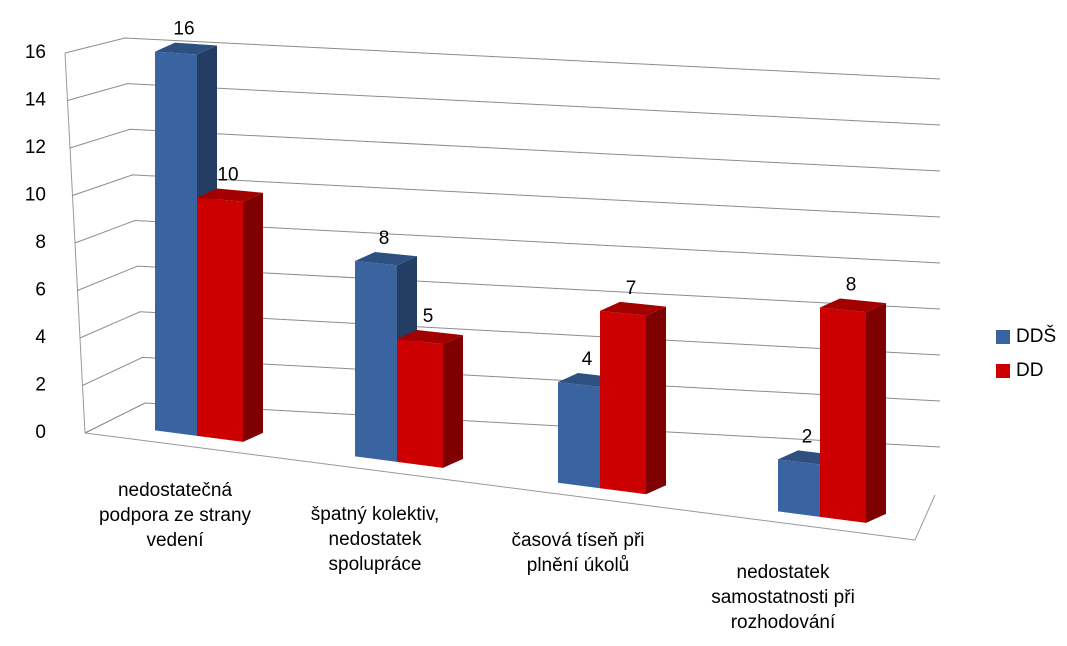 The width and height of the screenshot is (1067, 646). What do you see at coordinates (36, 100) in the screenshot?
I see `y-tick-label: 14` at bounding box center [36, 100].